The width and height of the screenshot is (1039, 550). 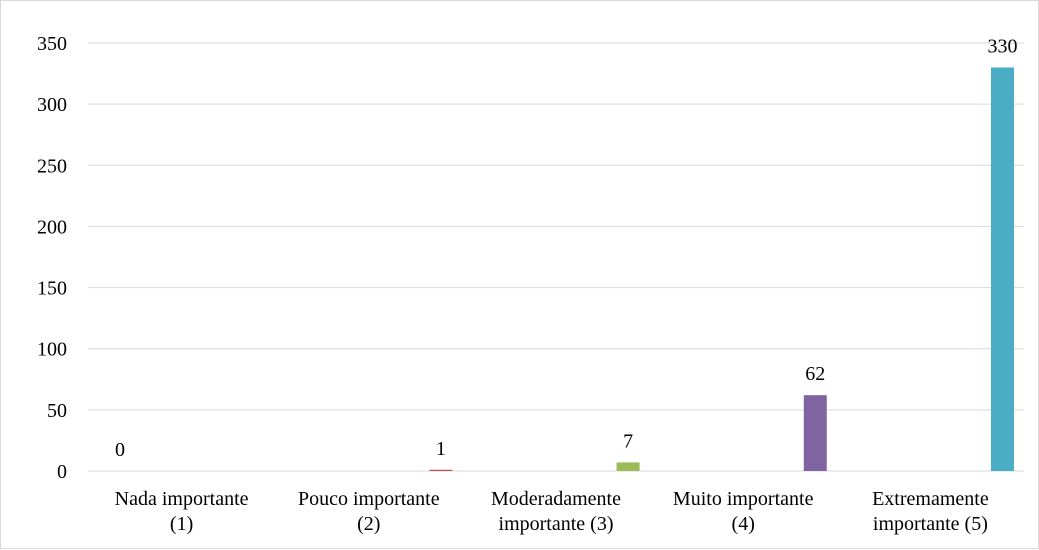 What do you see at coordinates (52, 44) in the screenshot?
I see `y-tick-label: 350` at bounding box center [52, 44].